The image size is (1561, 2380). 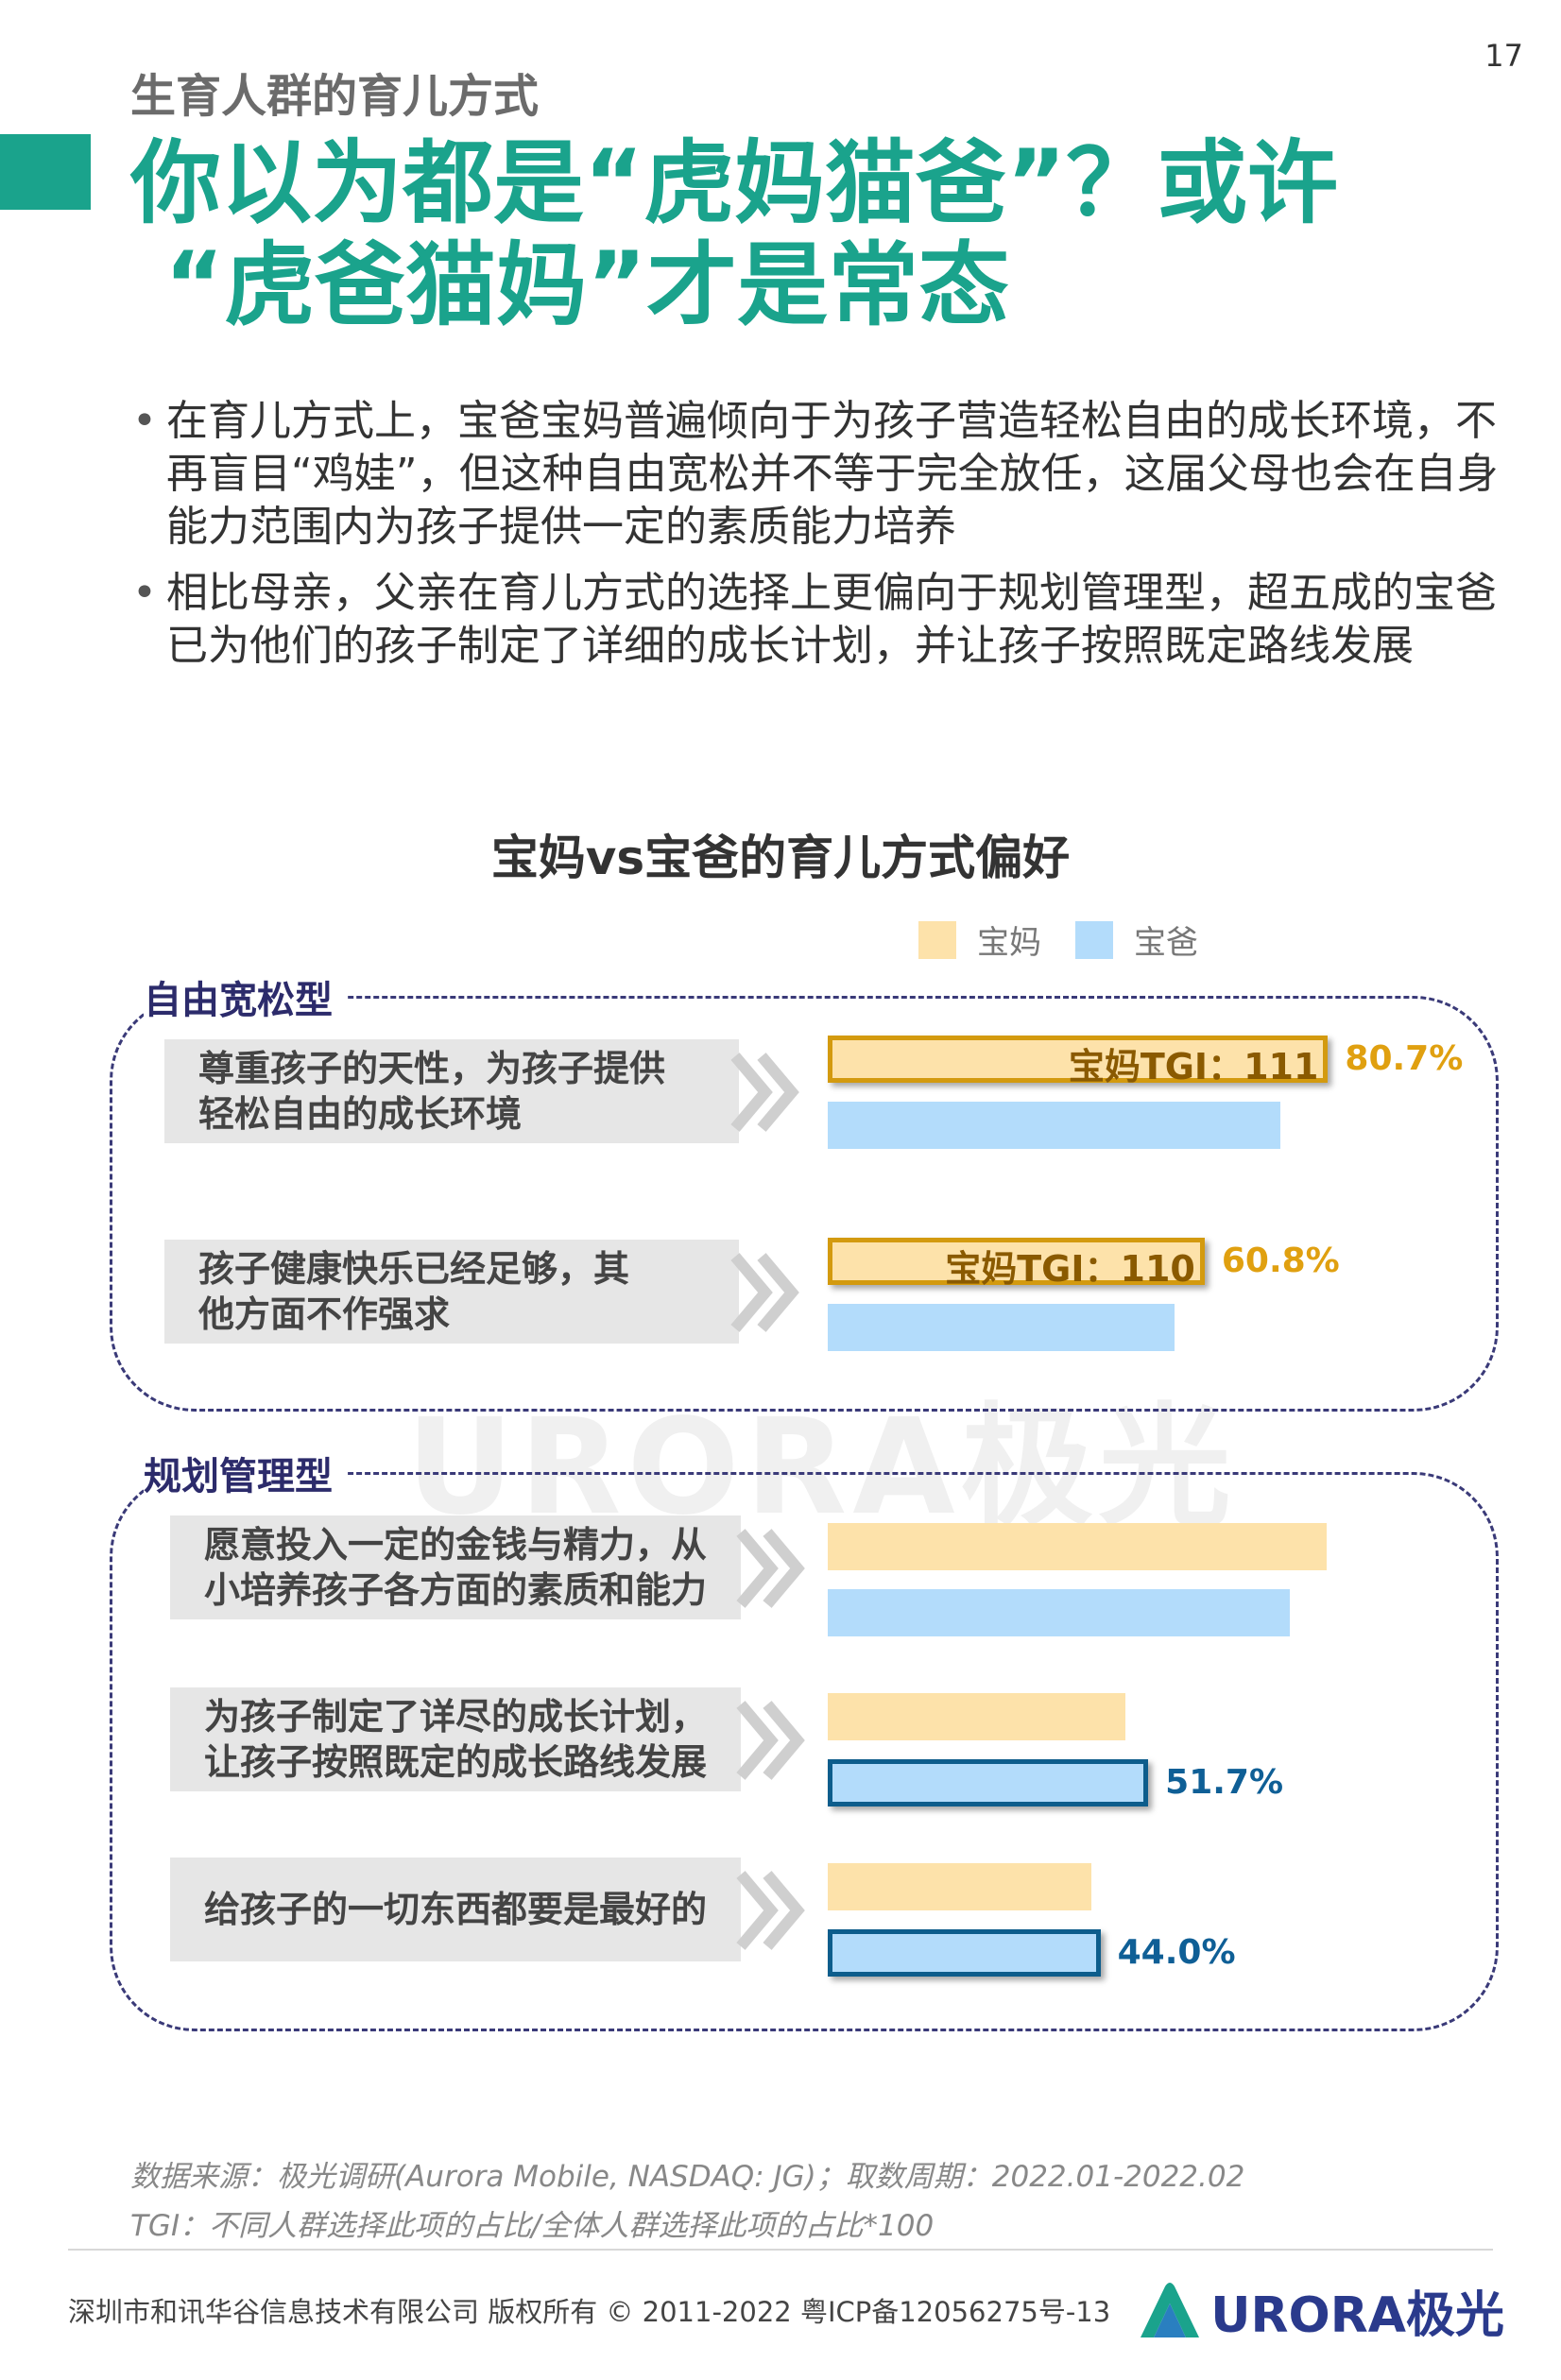 What do you see at coordinates (780, 857) in the screenshot?
I see `chart-title: 宝妈vs宝爸的育儿方式偏好` at bounding box center [780, 857].